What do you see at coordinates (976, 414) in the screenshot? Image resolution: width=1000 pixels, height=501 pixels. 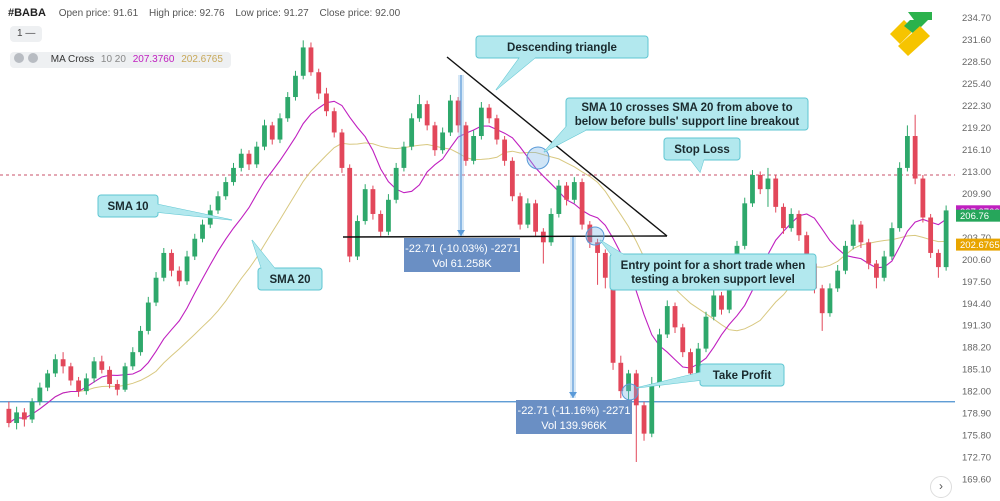 I see `y-tick-label: 178.90` at bounding box center [976, 414].